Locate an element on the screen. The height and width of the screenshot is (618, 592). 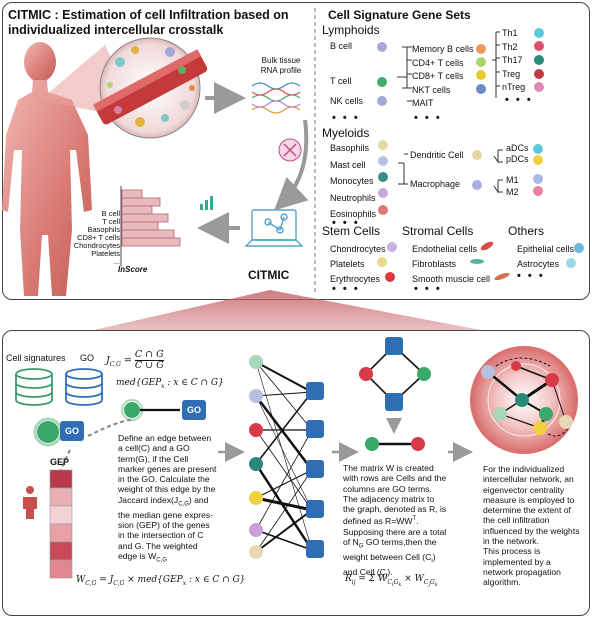
t-cell-icon is located at coordinates (382, 82).